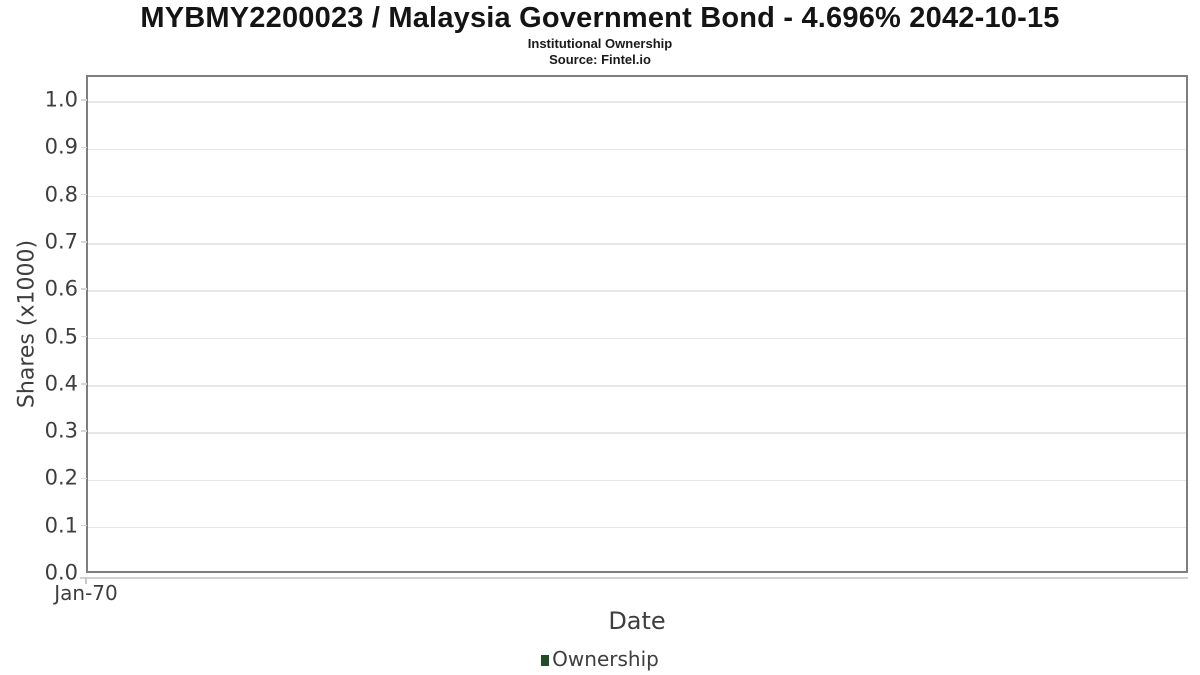 This screenshot has height=675, width=1200. What do you see at coordinates (605, 659) in the screenshot?
I see `legend-label: Ownership` at bounding box center [605, 659].